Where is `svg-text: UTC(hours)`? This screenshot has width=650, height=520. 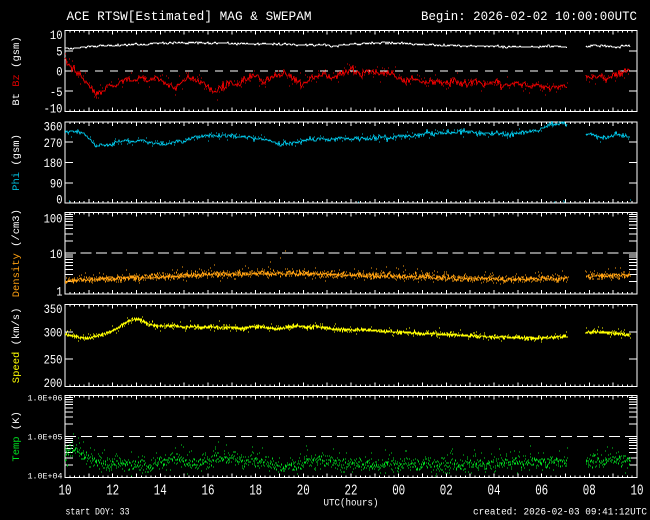 svg-text: UTC(hours) is located at coordinates (351, 504).